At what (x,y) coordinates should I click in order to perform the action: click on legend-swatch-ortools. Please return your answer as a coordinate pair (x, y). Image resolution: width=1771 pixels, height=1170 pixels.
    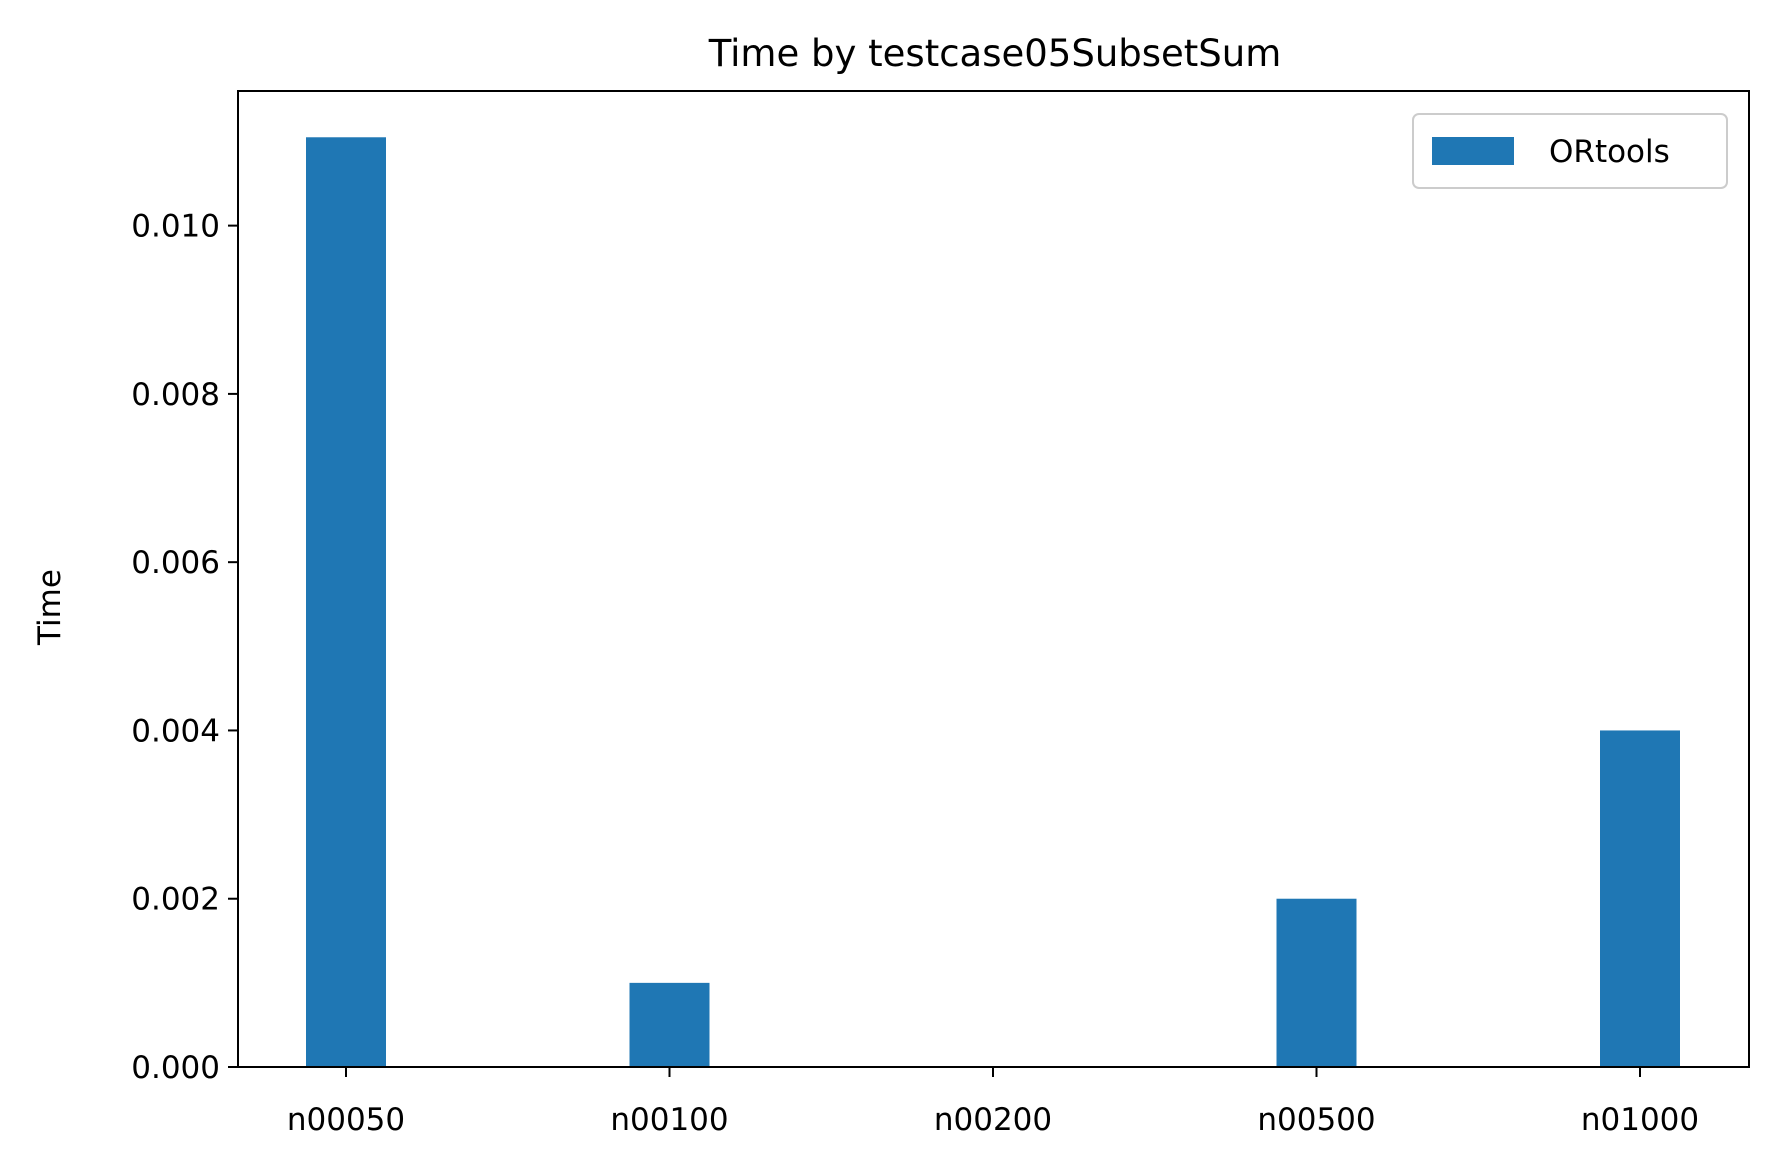
    Looking at the image, I should click on (1473, 151).